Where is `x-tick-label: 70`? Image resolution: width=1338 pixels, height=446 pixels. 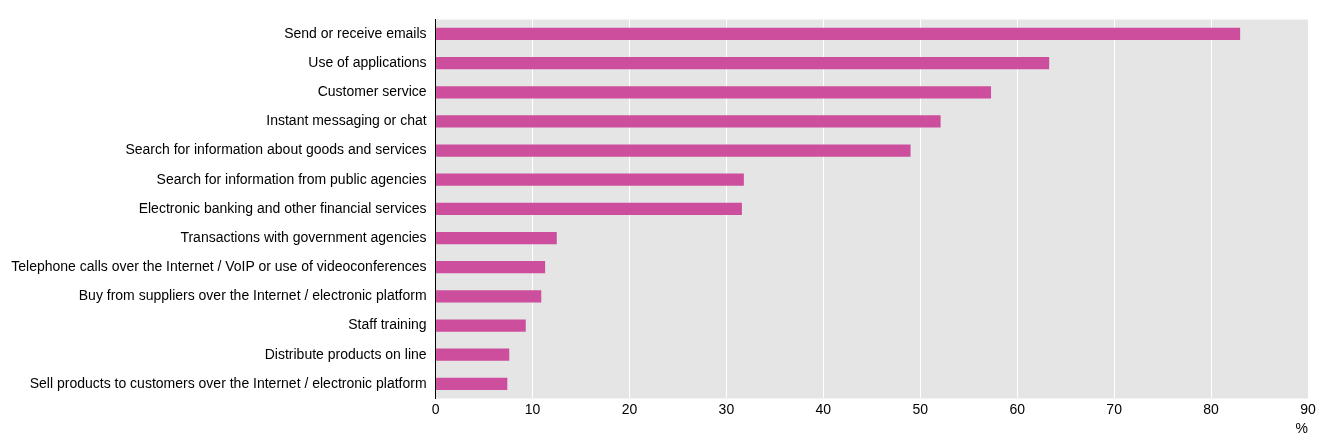
x-tick-label: 70 is located at coordinates (1114, 408).